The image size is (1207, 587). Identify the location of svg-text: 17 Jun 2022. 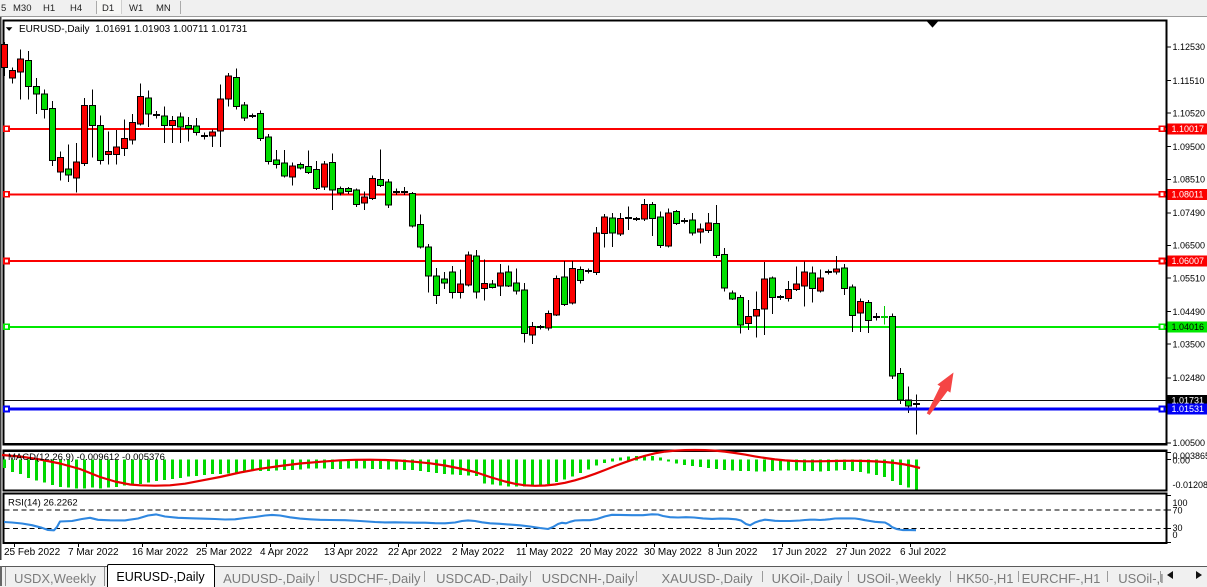
(799, 552).